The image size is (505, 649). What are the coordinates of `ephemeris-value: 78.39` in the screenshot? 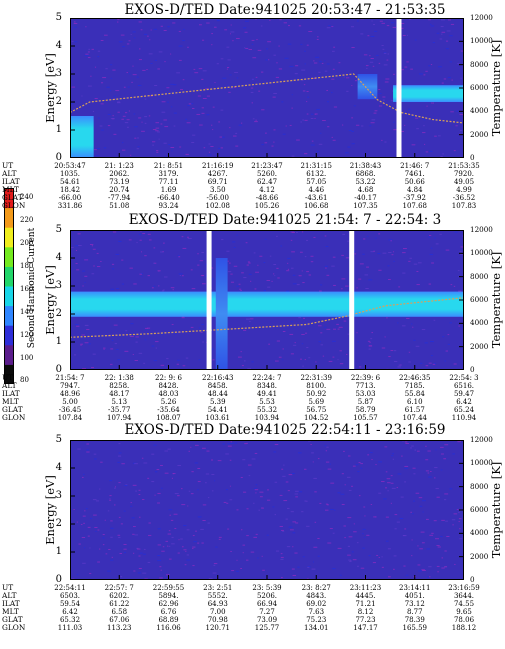 It's located at (414, 620).